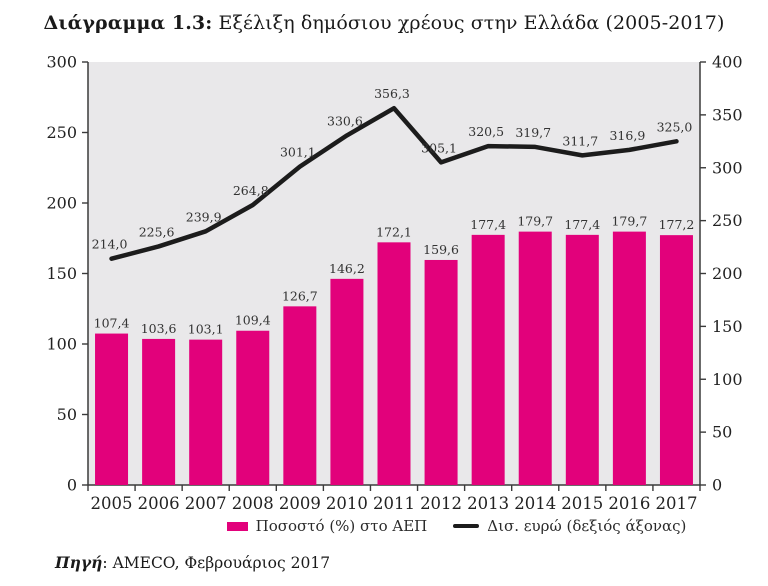 This screenshot has height=586, width=768. I want to click on legend-label-line: Δισ. ευρώ (δεξιός άξονας), so click(587, 526).